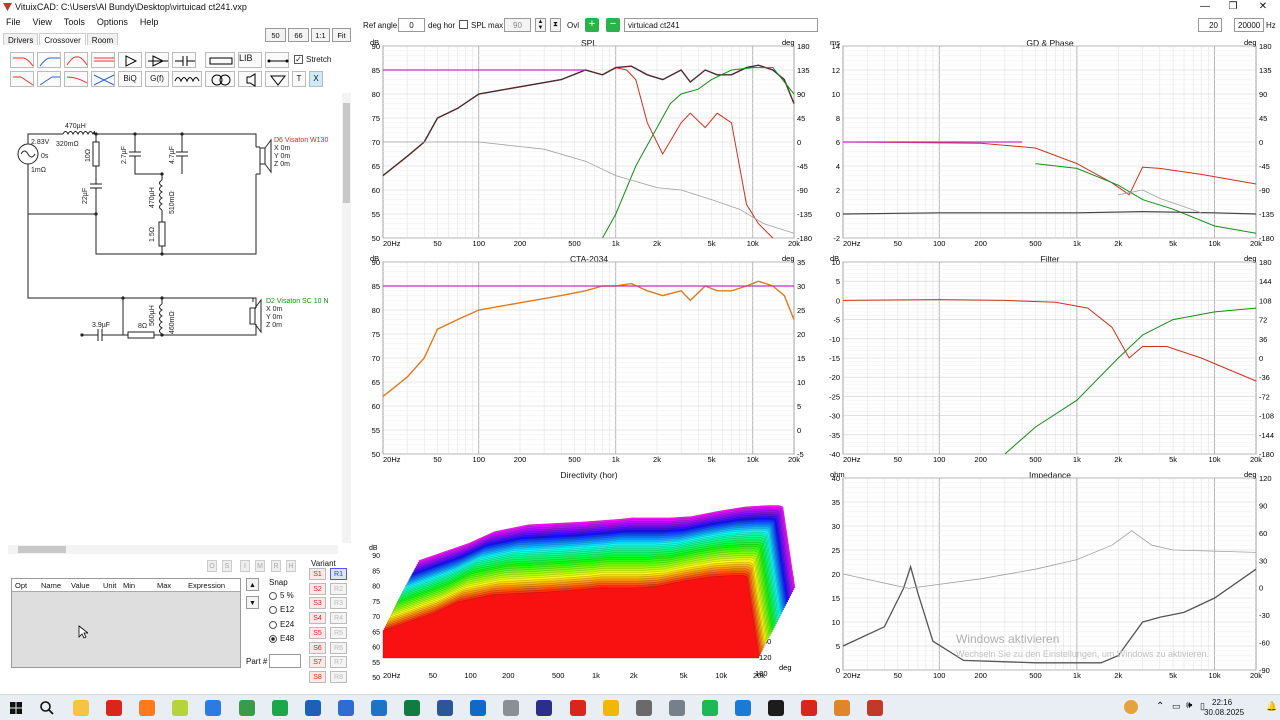  Describe the element at coordinates (51, 585) in the screenshot. I see `col-name: Name` at that location.